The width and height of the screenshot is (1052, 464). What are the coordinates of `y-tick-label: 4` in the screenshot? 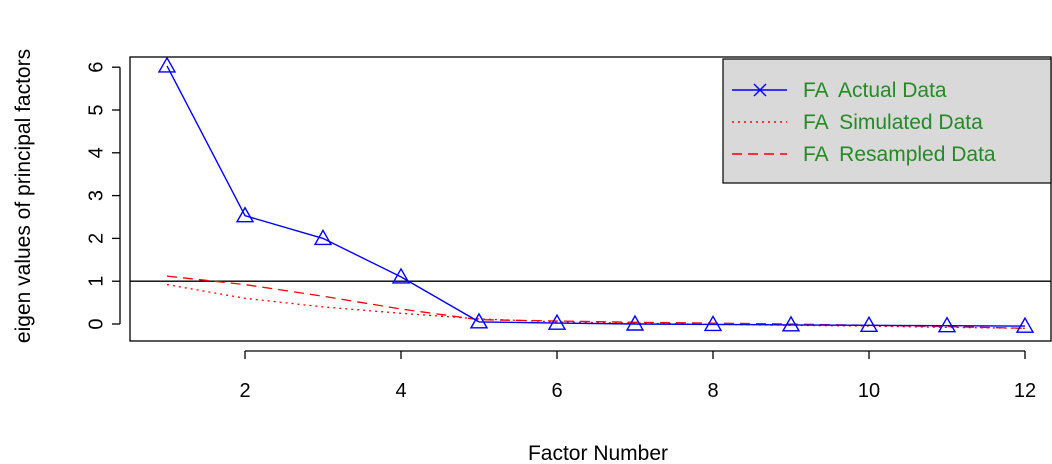 It's located at (96, 152).